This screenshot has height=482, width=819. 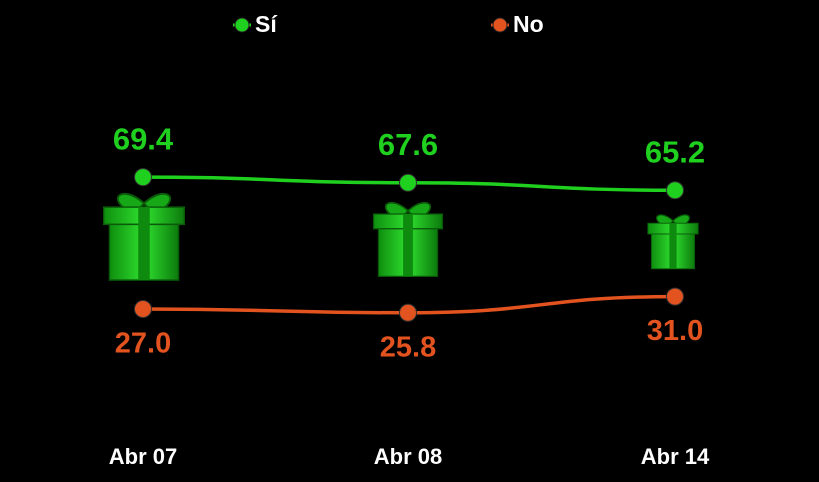 What do you see at coordinates (143, 138) in the screenshot?
I see `data-label: 69.4` at bounding box center [143, 138].